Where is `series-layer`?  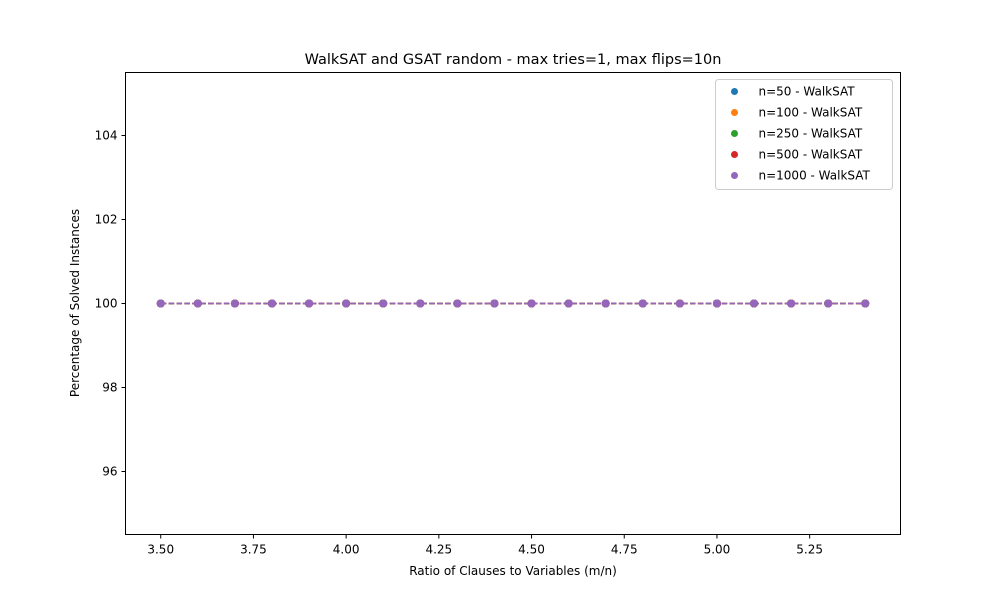 series-layer is located at coordinates (513, 303).